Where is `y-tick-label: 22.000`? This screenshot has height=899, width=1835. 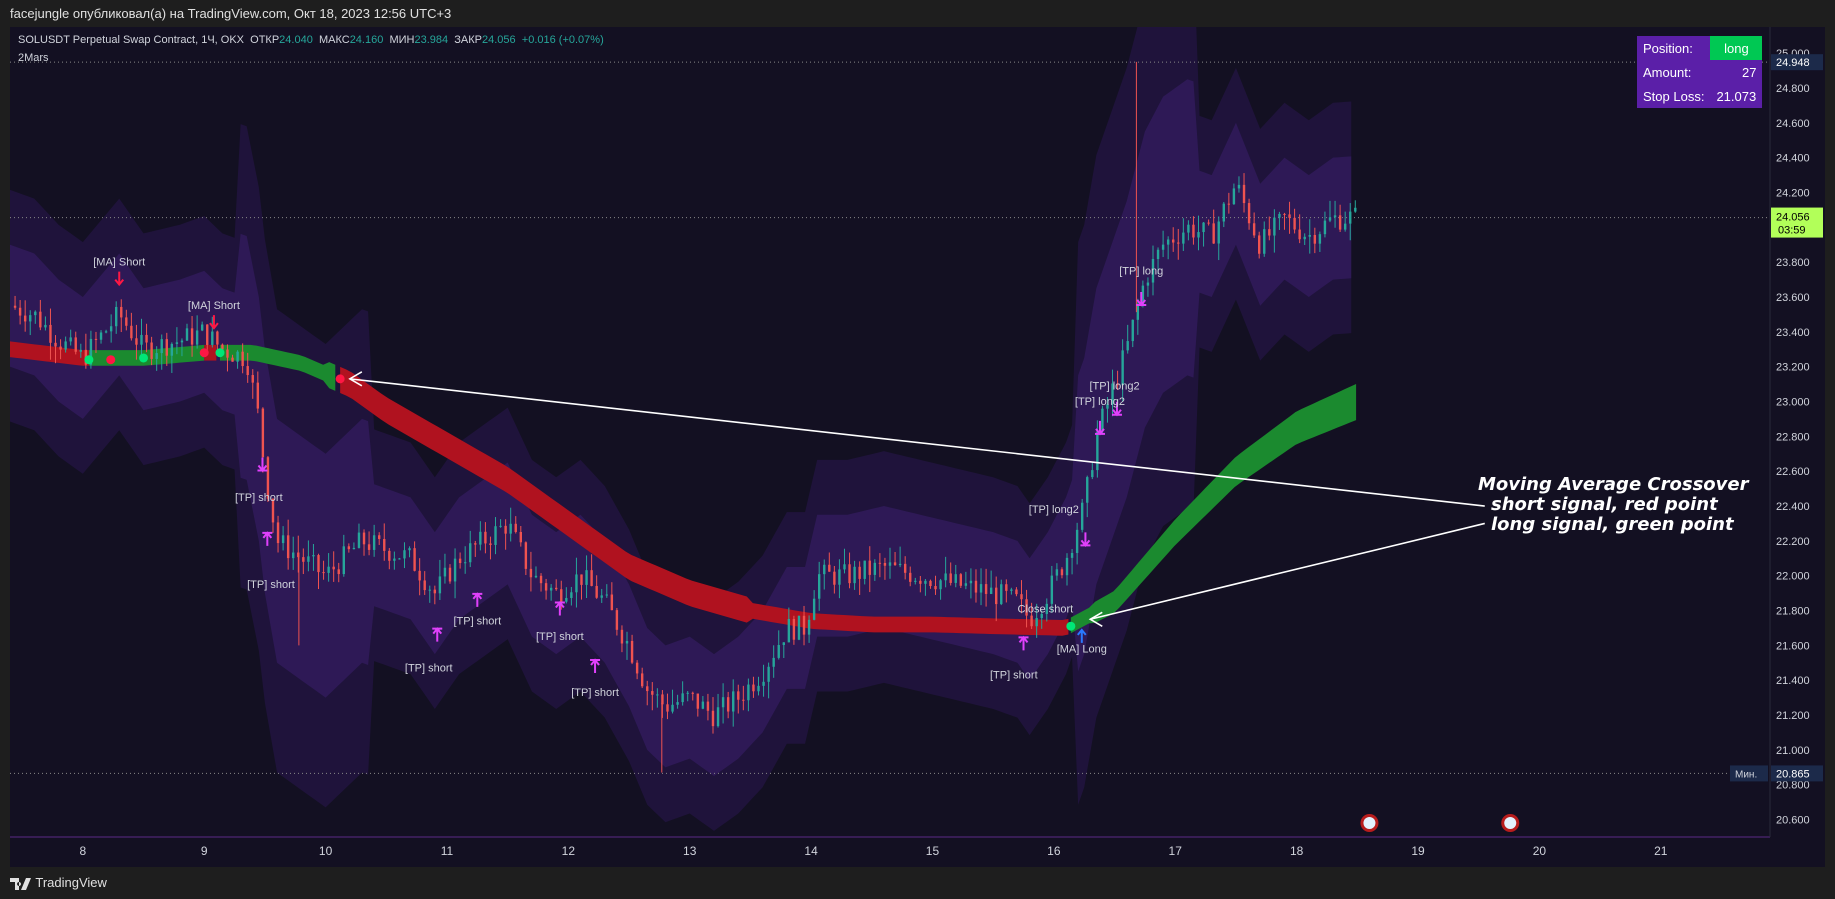
y-tick-label: 22.000 is located at coordinates (1793, 577).